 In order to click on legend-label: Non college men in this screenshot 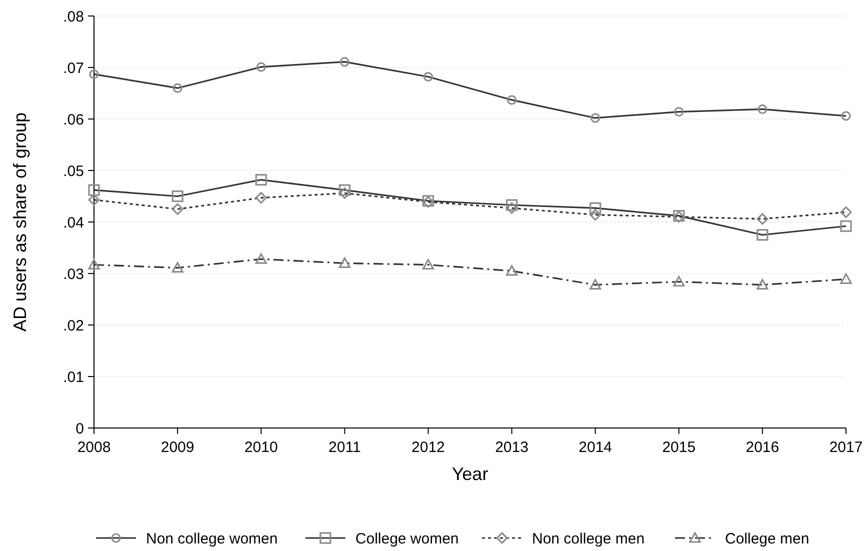, I will do `click(588, 539)`.